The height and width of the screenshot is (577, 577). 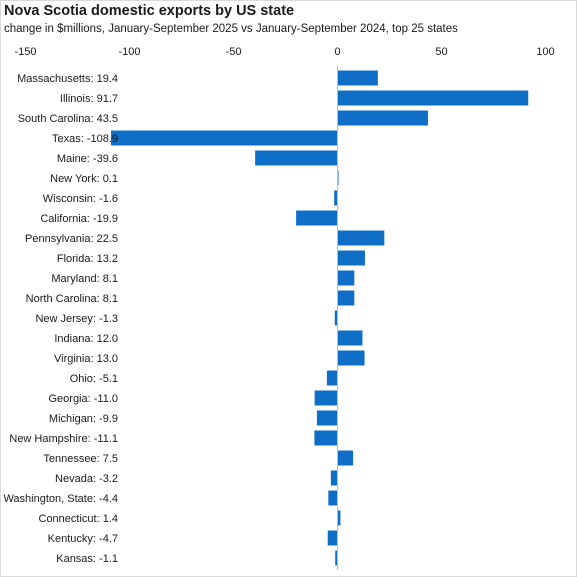 What do you see at coordinates (83, 539) in the screenshot?
I see `category-label: Kentucky: -4.7` at bounding box center [83, 539].